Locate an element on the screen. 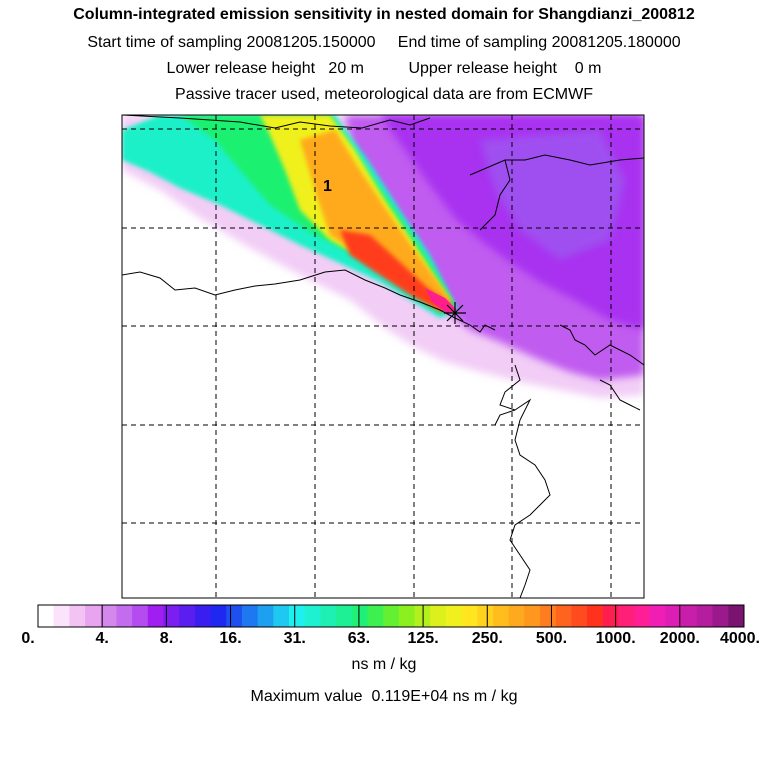 Image resolution: width=768 pixels, height=768 pixels. contour-violet-core is located at coordinates (552, 195).